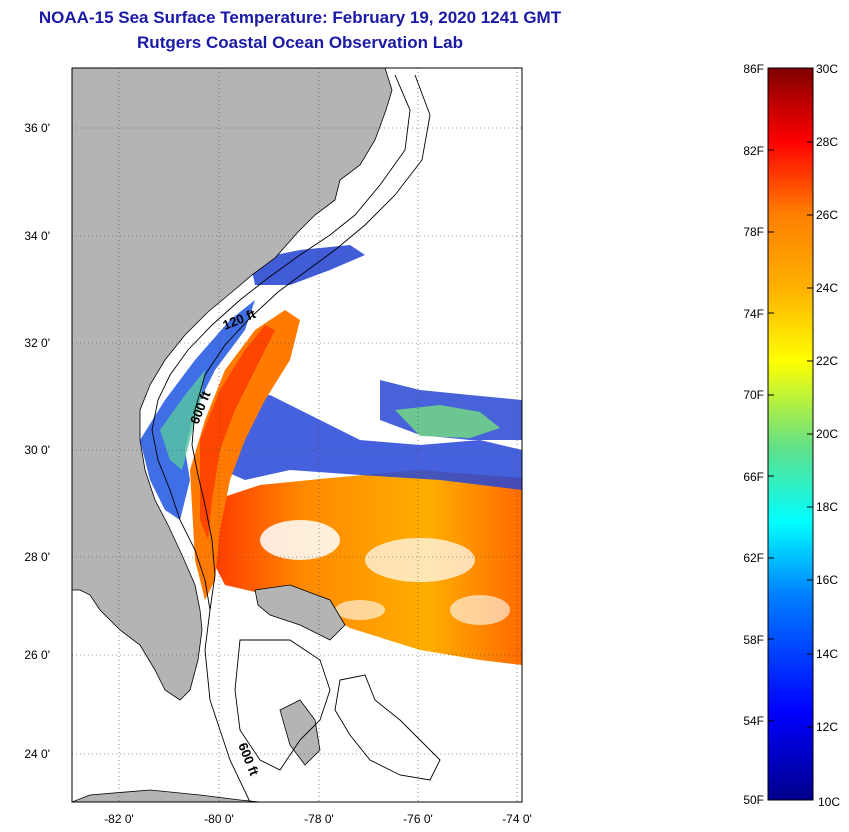 The width and height of the screenshot is (849, 832). I want to click on celsius-label: 30C, so click(827, 69).